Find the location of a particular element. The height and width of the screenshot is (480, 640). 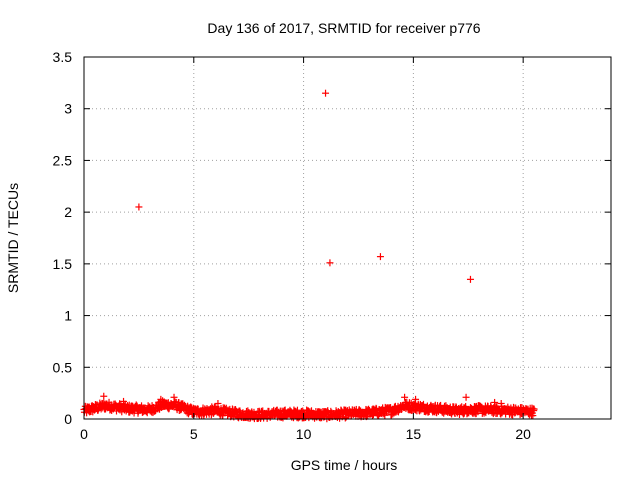

x-tick-label: 15 is located at coordinates (414, 434).